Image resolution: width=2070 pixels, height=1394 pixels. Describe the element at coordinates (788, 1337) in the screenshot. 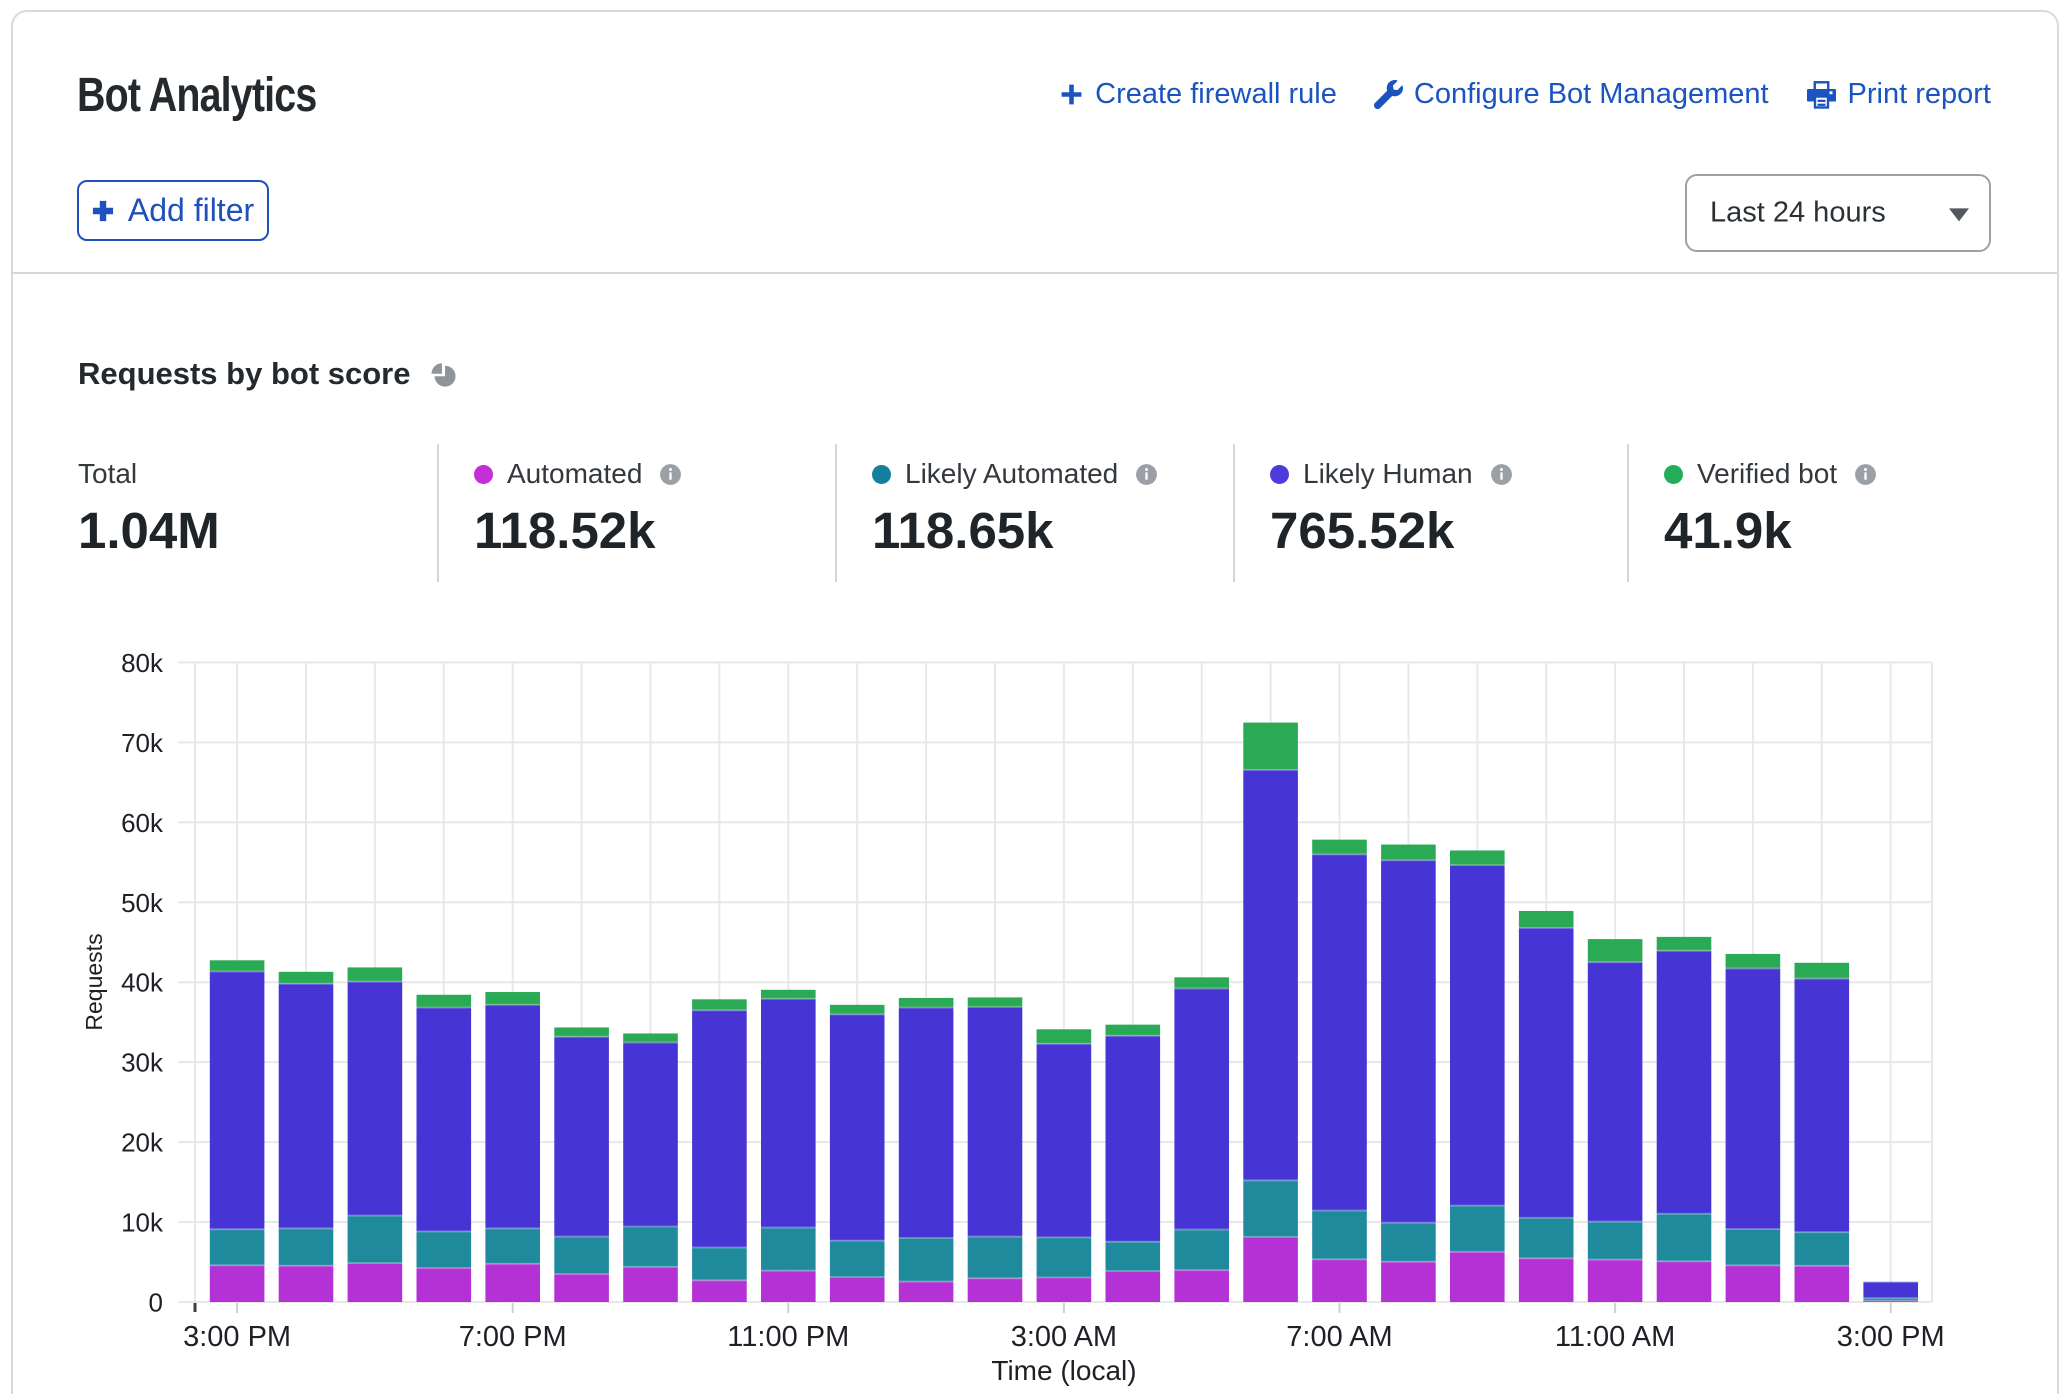

I see `svg-text: 11:00 PM` at that location.